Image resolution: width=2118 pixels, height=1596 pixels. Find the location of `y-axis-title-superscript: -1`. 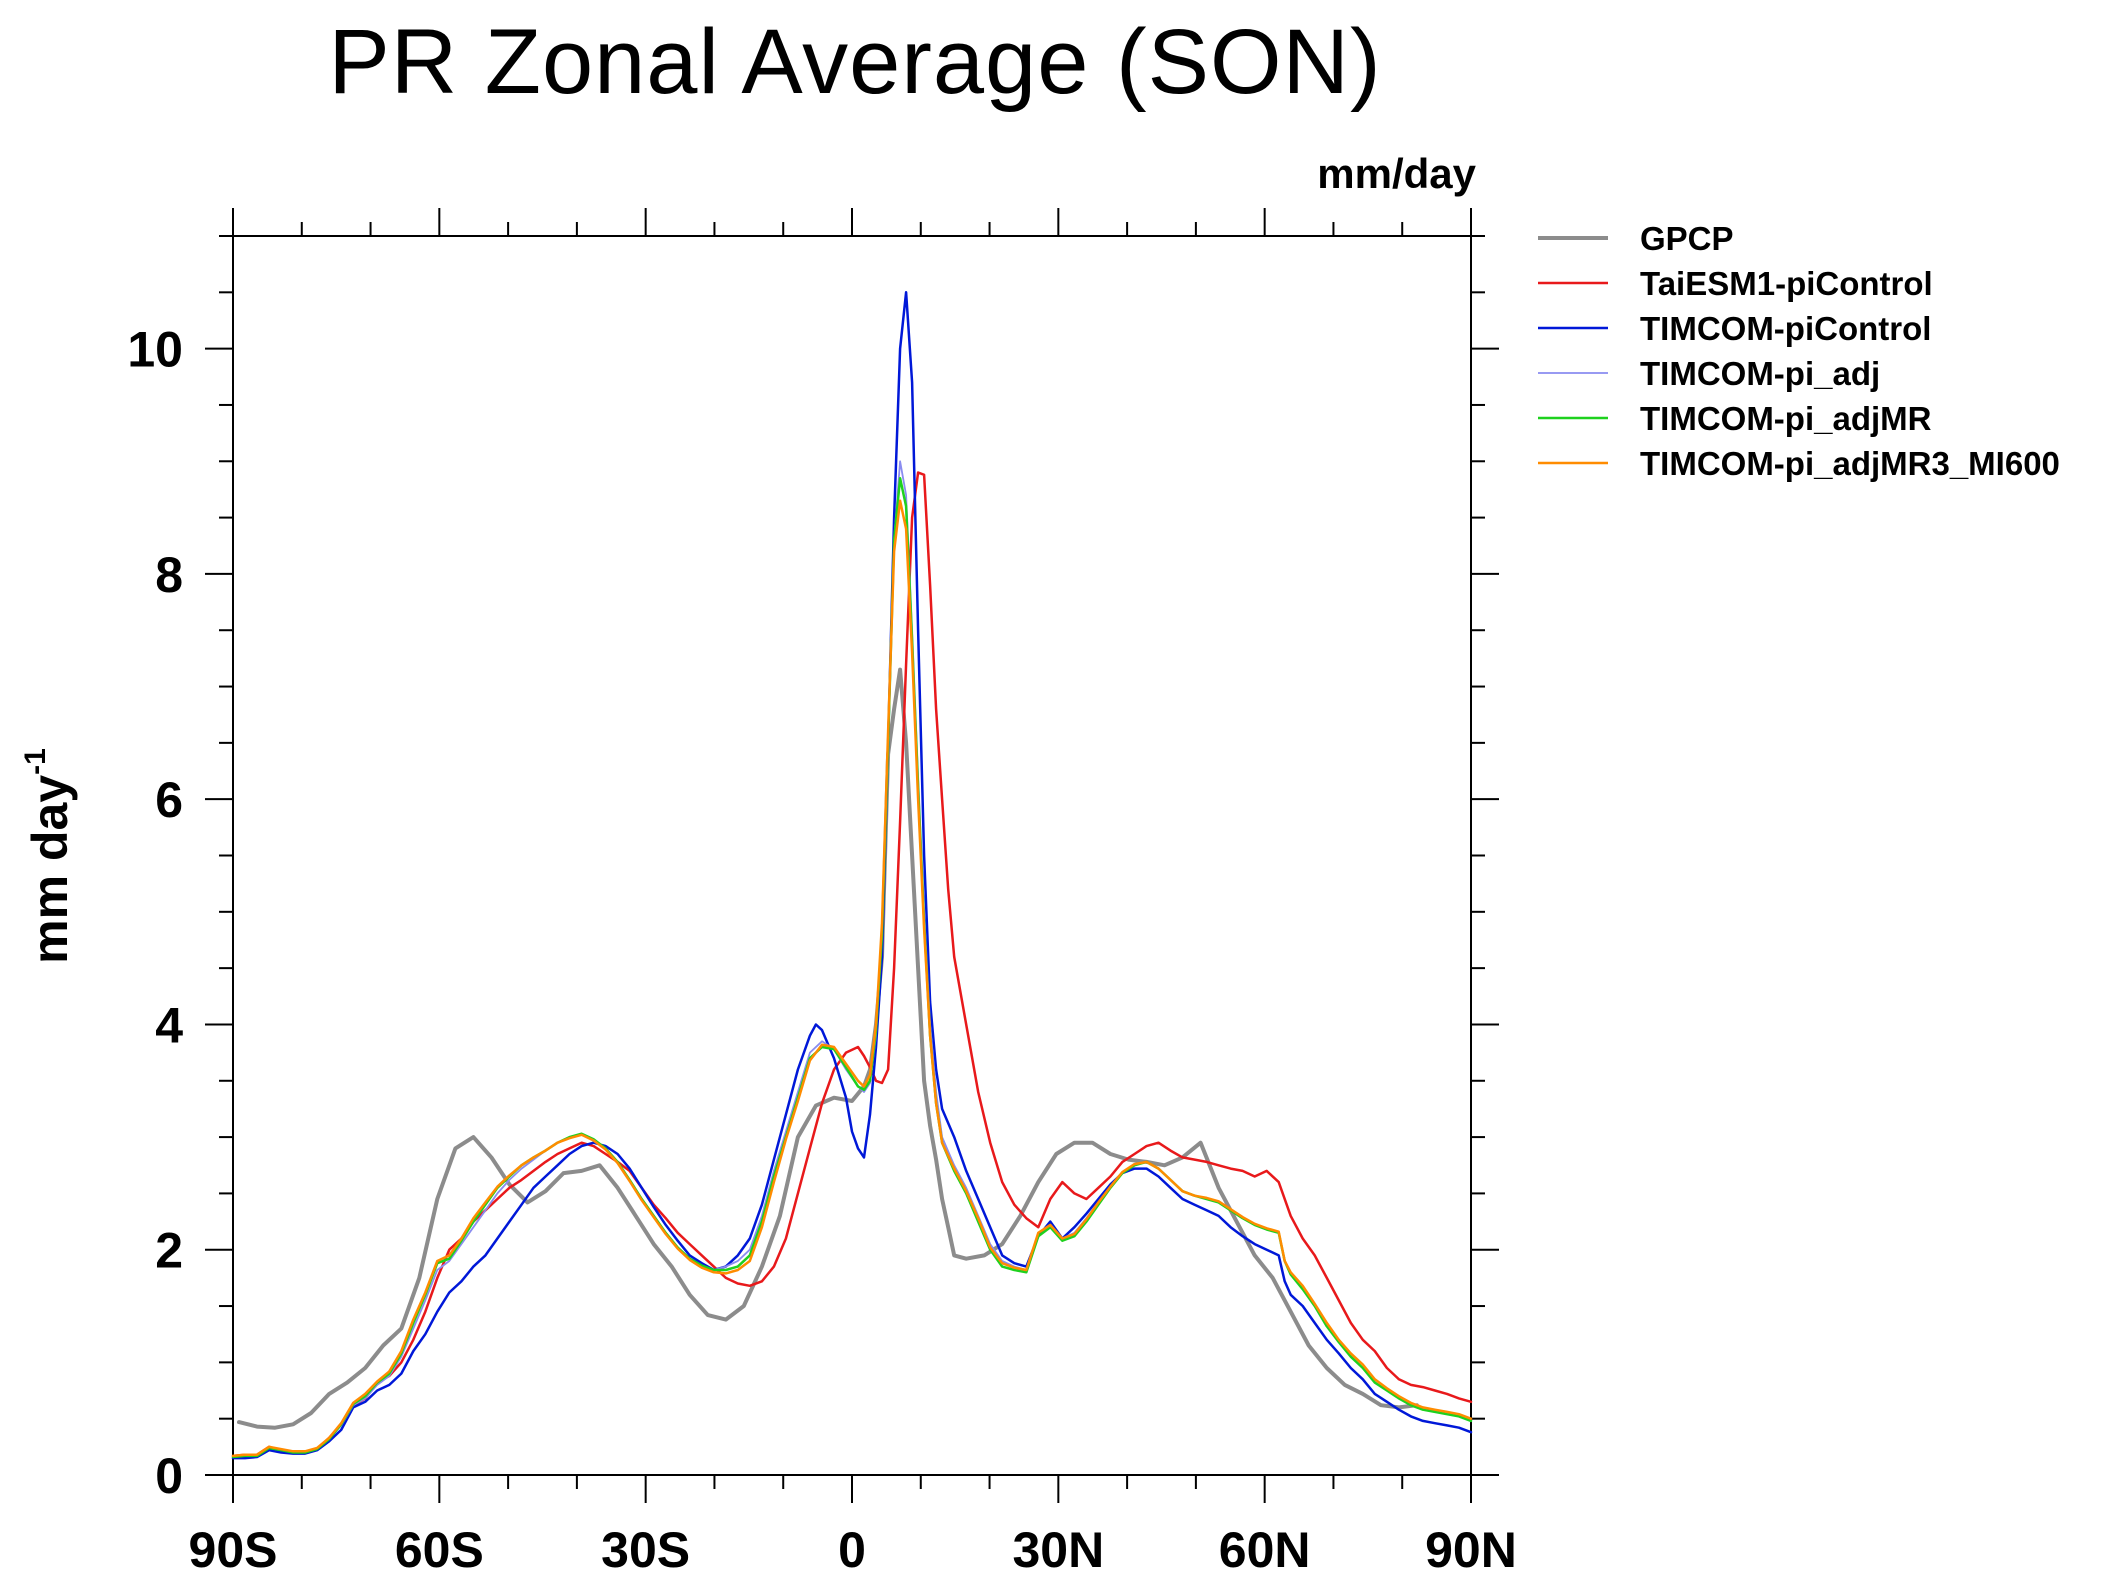

y-axis-title-superscript: -1 is located at coordinates (35, 761).